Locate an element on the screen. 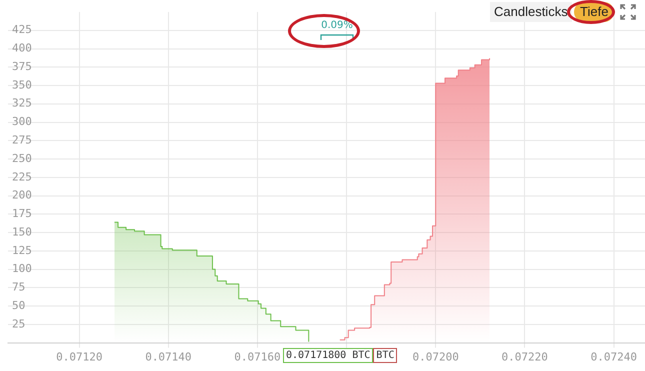 The width and height of the screenshot is (645, 371). annotation: Tiefe is located at coordinates (594, 12).